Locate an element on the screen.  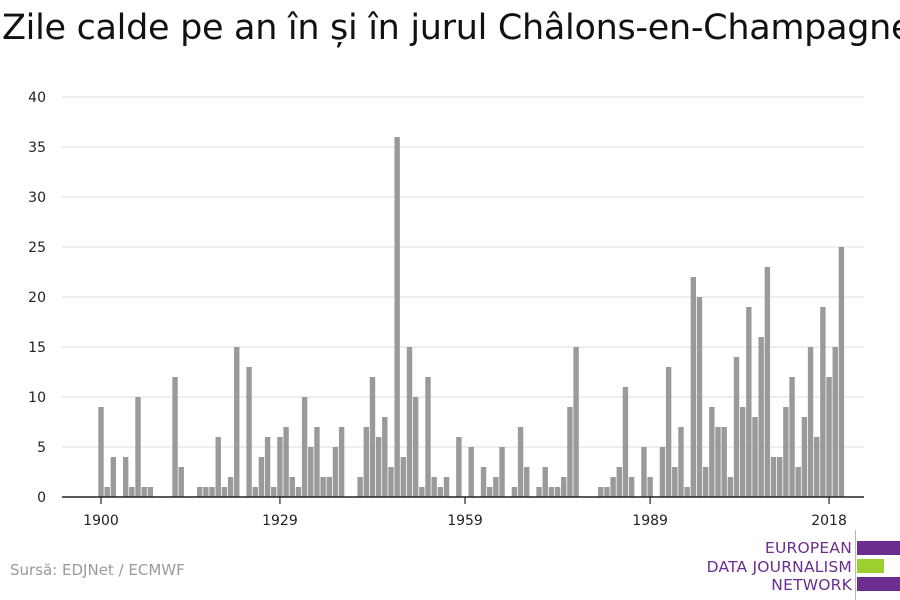
bar-1917 is located at coordinates (206, 492).